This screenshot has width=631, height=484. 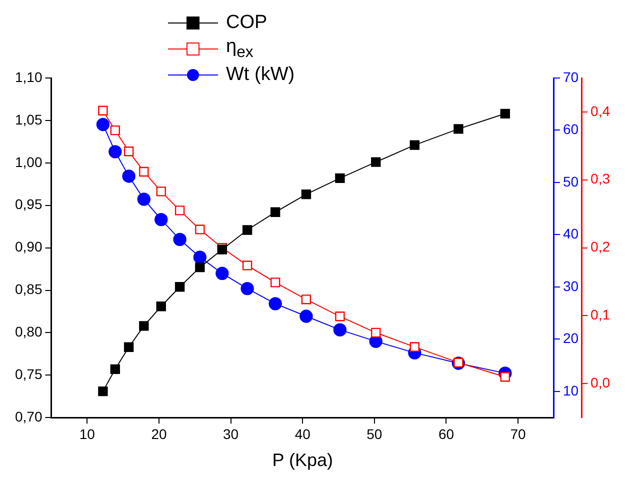 What do you see at coordinates (247, 23) in the screenshot?
I see `legend-label: COP` at bounding box center [247, 23].